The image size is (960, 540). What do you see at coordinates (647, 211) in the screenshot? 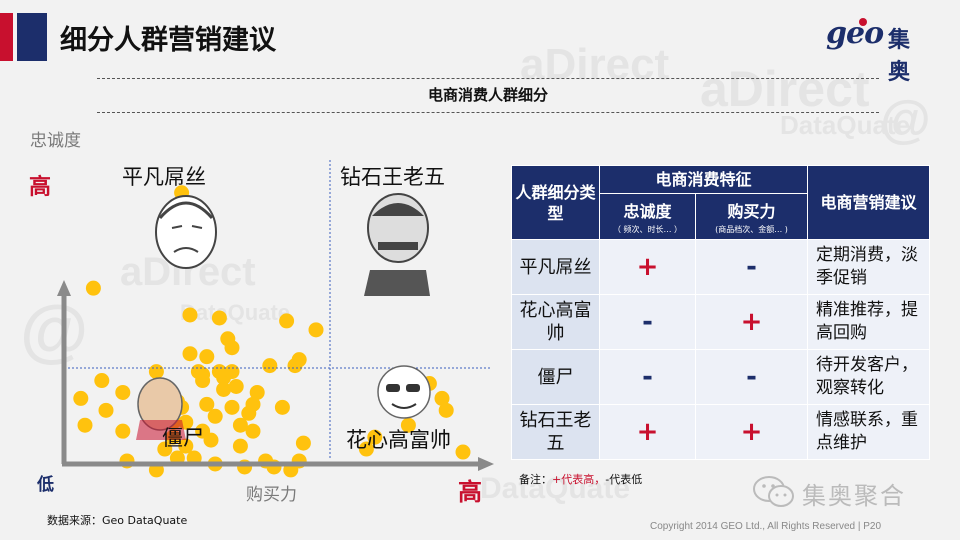
I see `col-header-loyalty-label: 忠诚度` at bounding box center [647, 211].